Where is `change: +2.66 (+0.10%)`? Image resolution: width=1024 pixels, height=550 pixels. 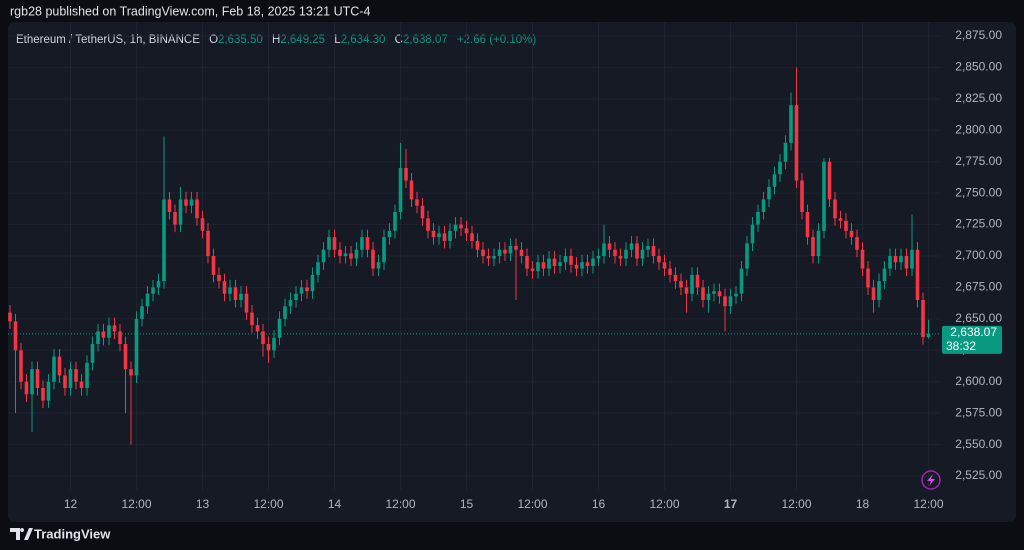 change: +2.66 (+0.10%) is located at coordinates (496, 40).